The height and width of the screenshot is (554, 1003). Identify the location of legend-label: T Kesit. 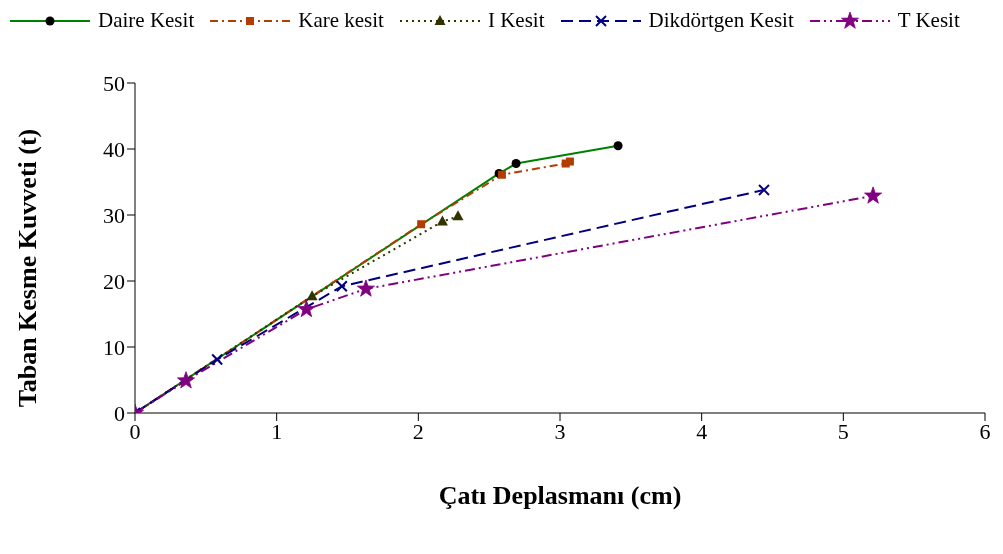
(928, 20).